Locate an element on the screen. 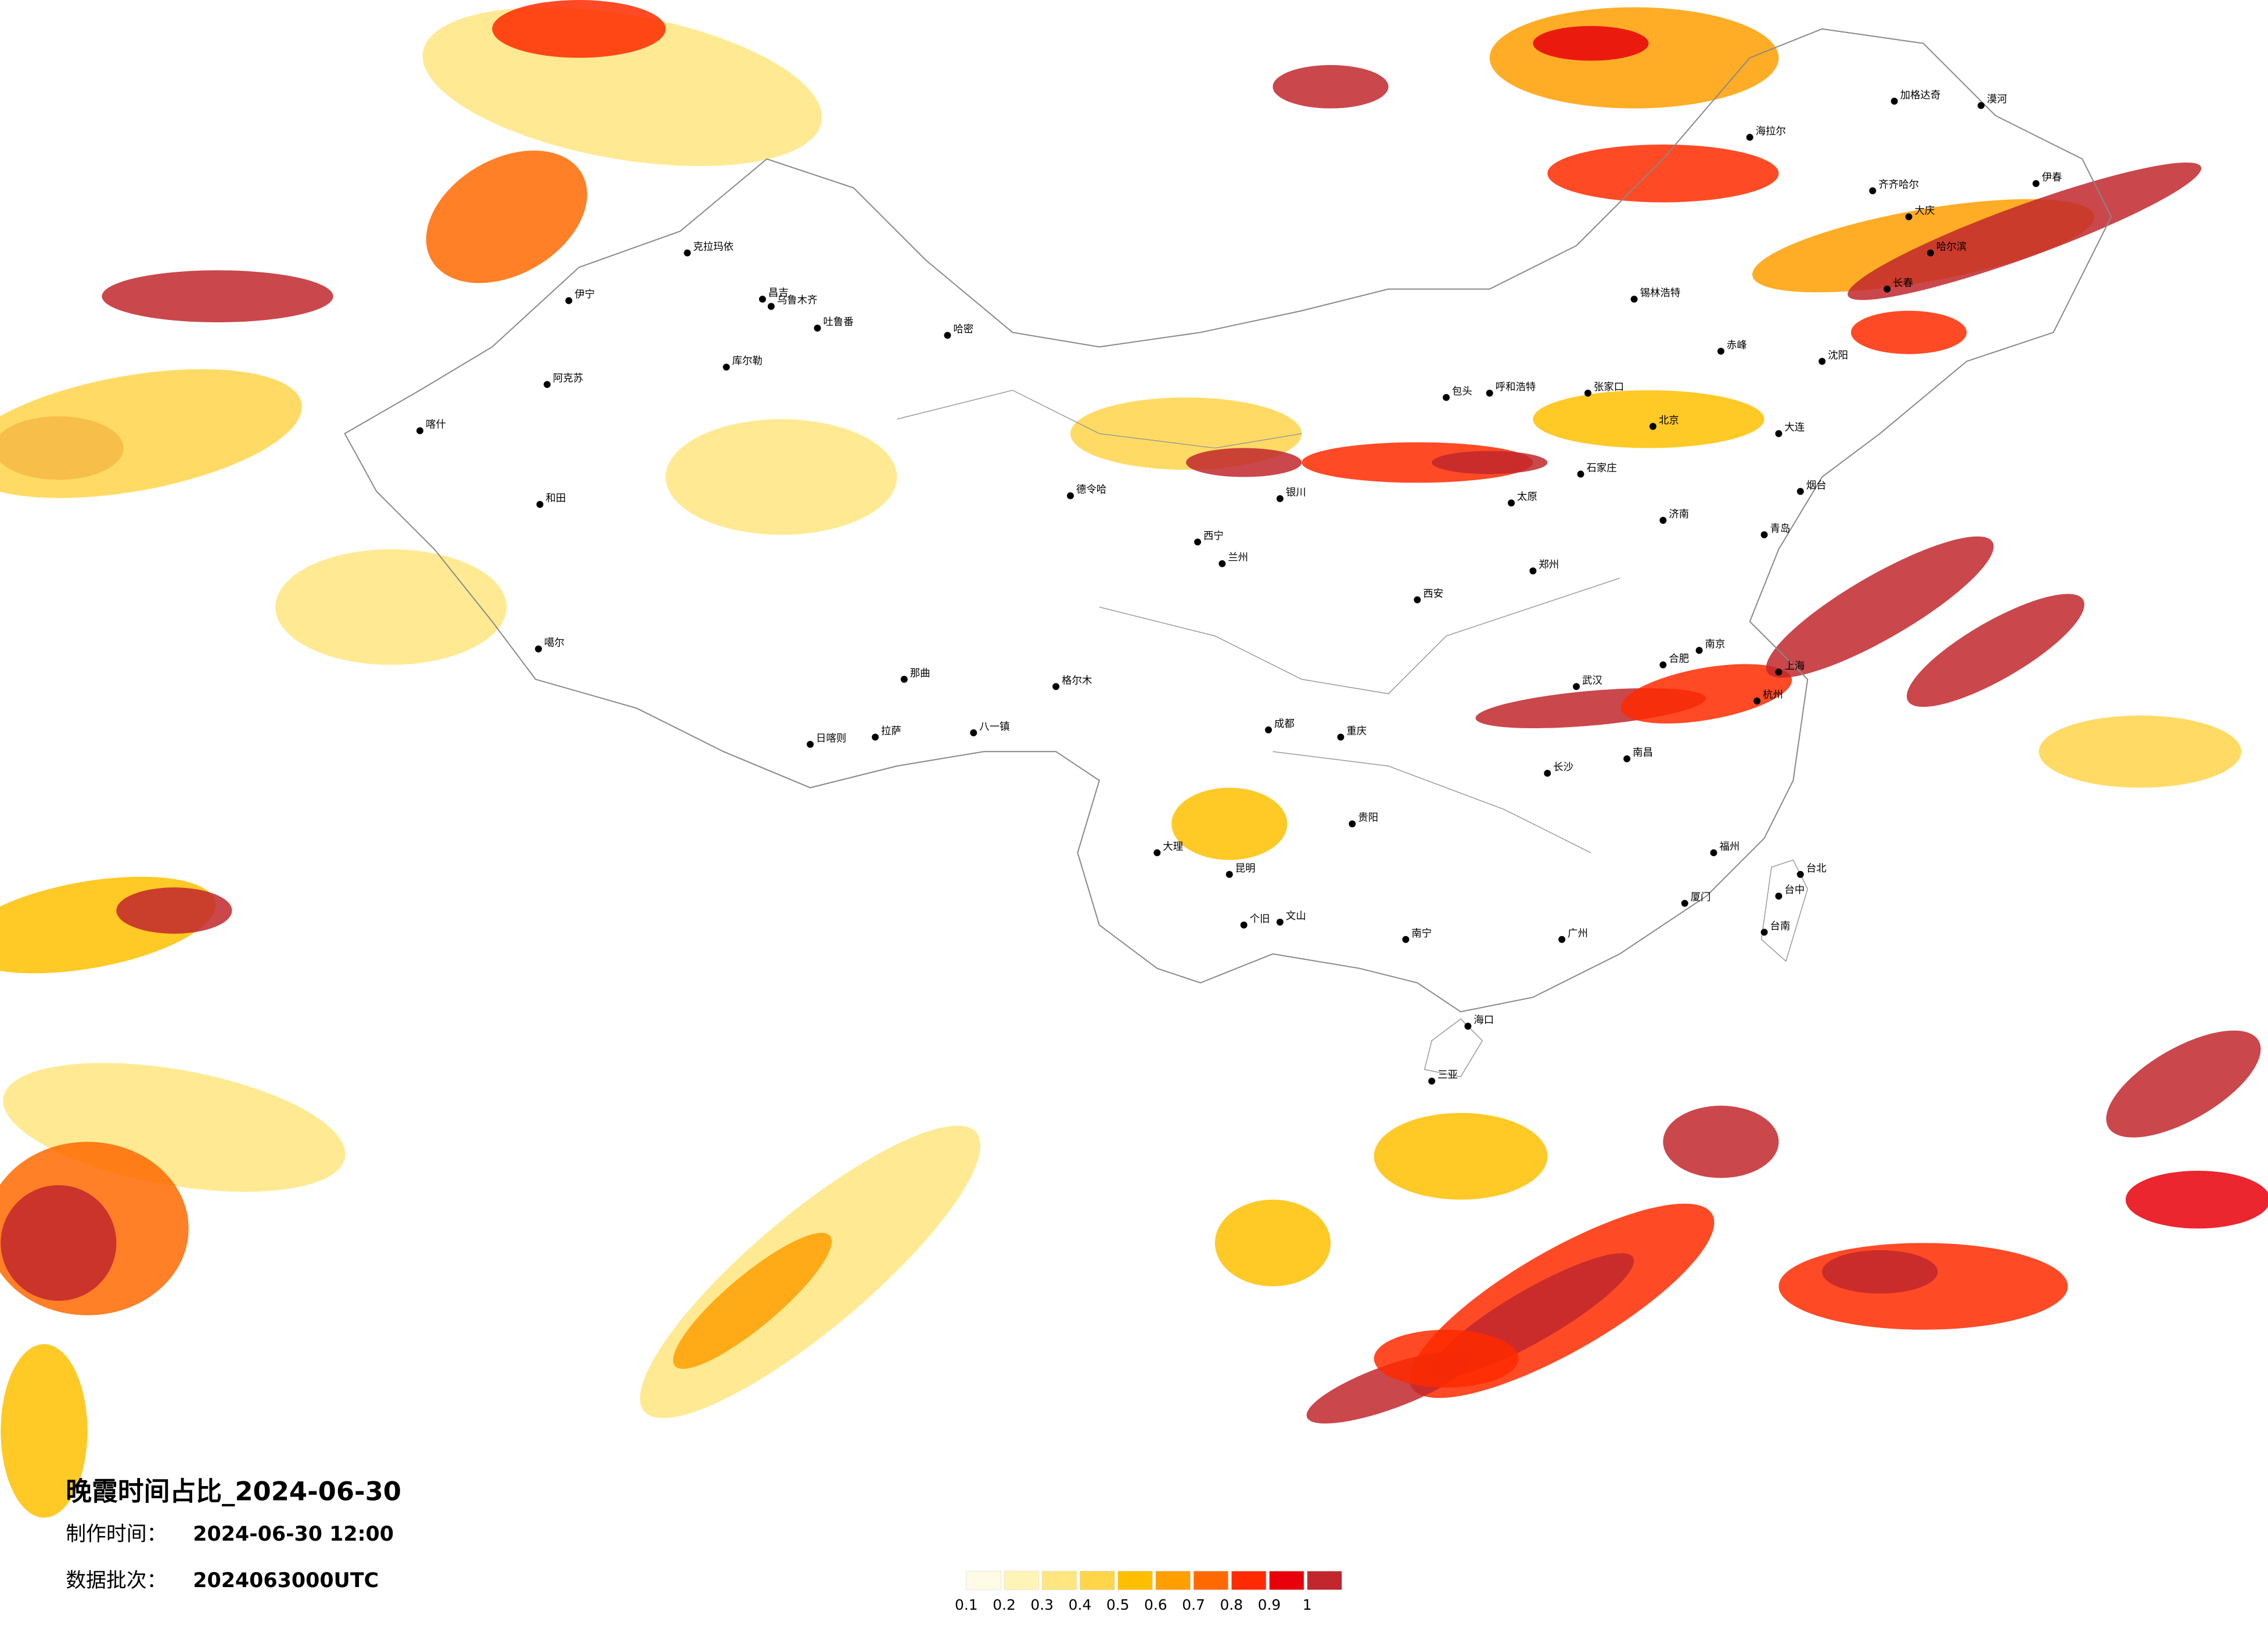  city-label: 三亚 is located at coordinates (1447, 1075).